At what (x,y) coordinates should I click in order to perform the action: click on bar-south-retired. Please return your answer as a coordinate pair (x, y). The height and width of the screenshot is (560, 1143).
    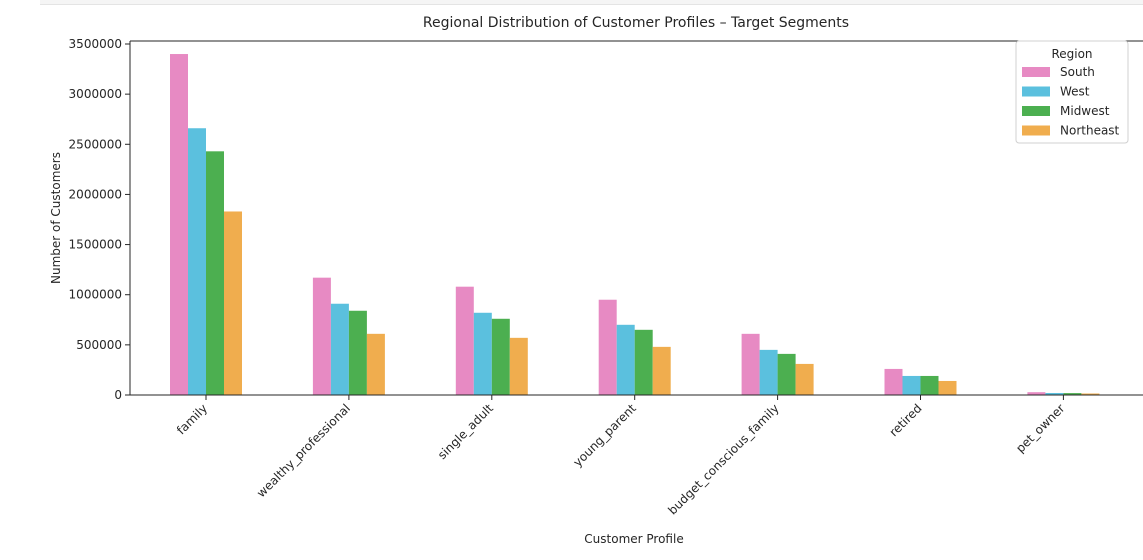
    Looking at the image, I should click on (893, 381).